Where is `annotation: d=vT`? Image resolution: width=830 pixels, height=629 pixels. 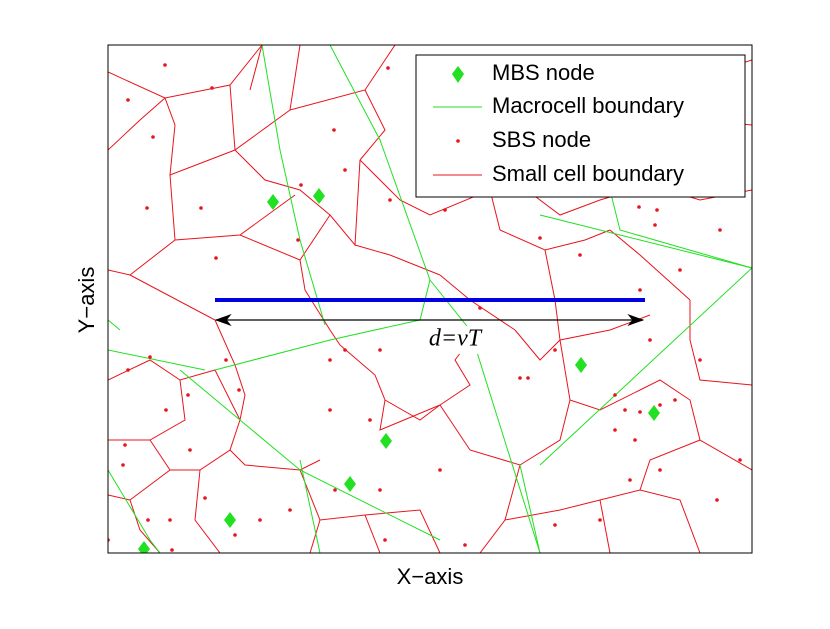
annotation: d=vT is located at coordinates (456, 339).